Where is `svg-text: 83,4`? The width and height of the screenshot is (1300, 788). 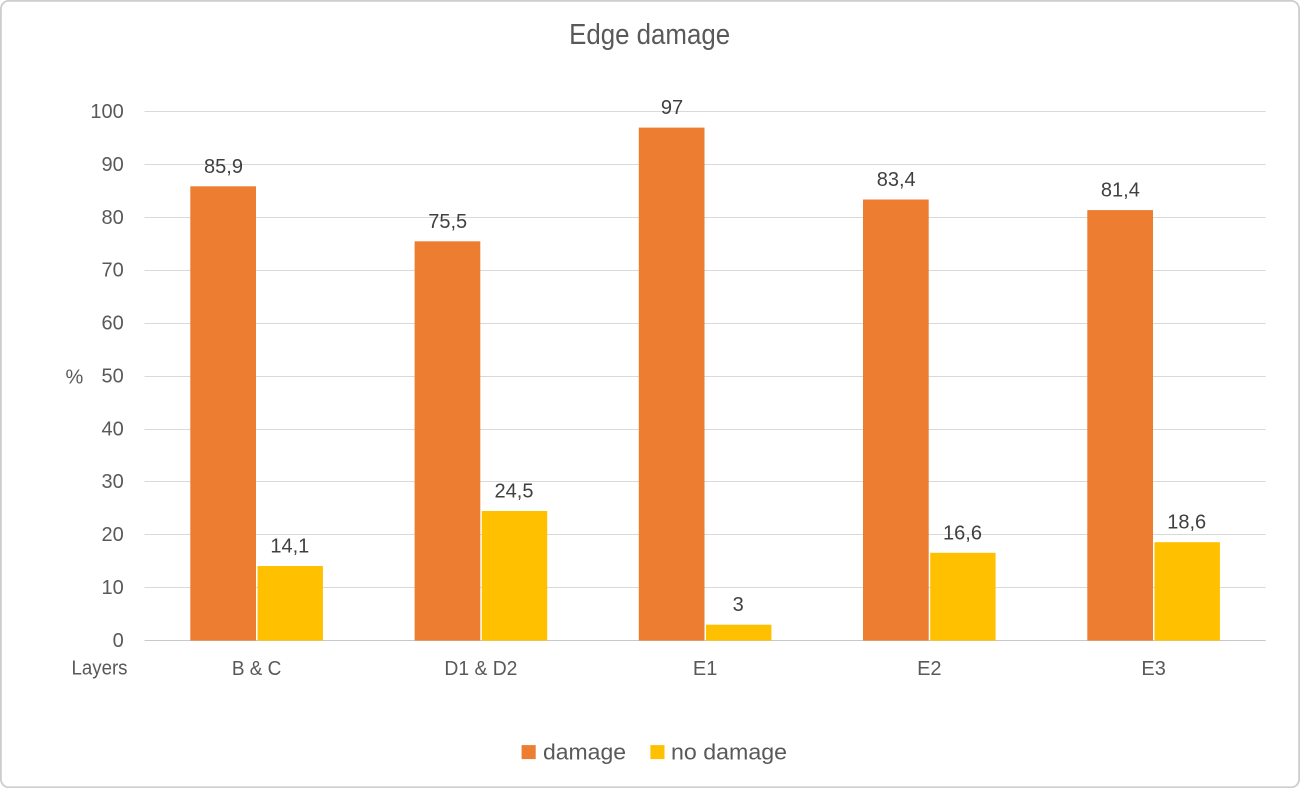 svg-text: 83,4 is located at coordinates (896, 180).